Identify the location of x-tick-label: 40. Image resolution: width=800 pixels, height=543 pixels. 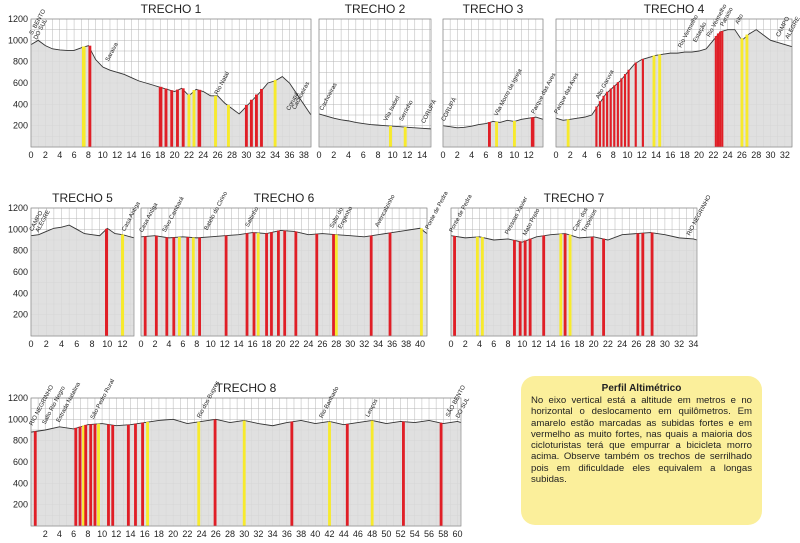
(420, 344).